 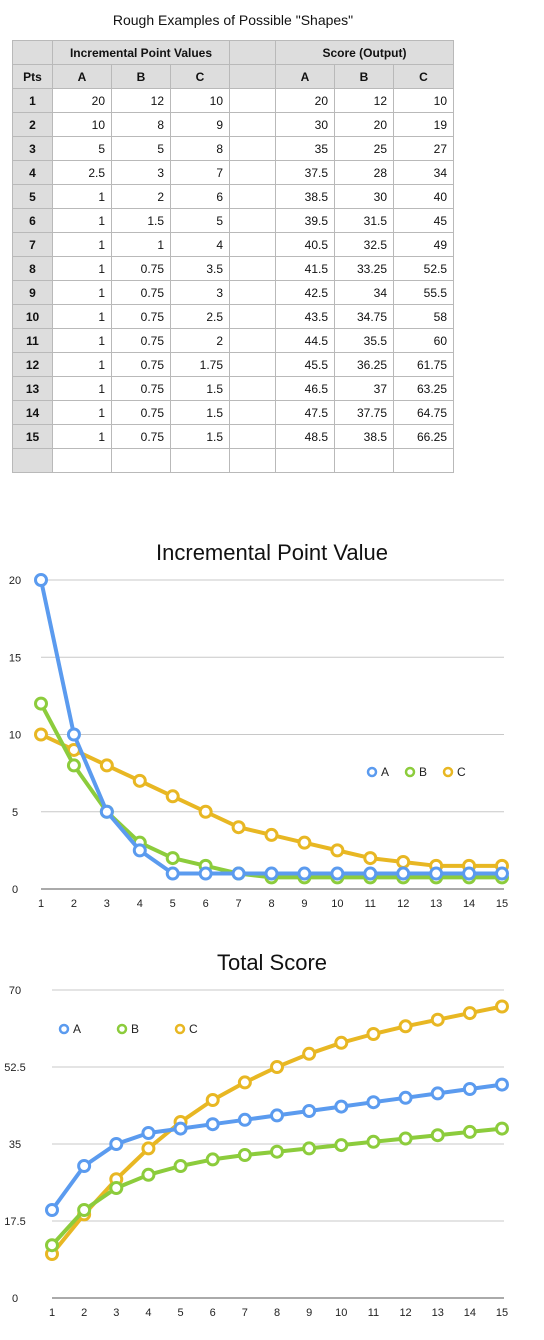 What do you see at coordinates (233, 20) in the screenshot?
I see `table-title: Rough Examples of Possible "Shapes"` at bounding box center [233, 20].